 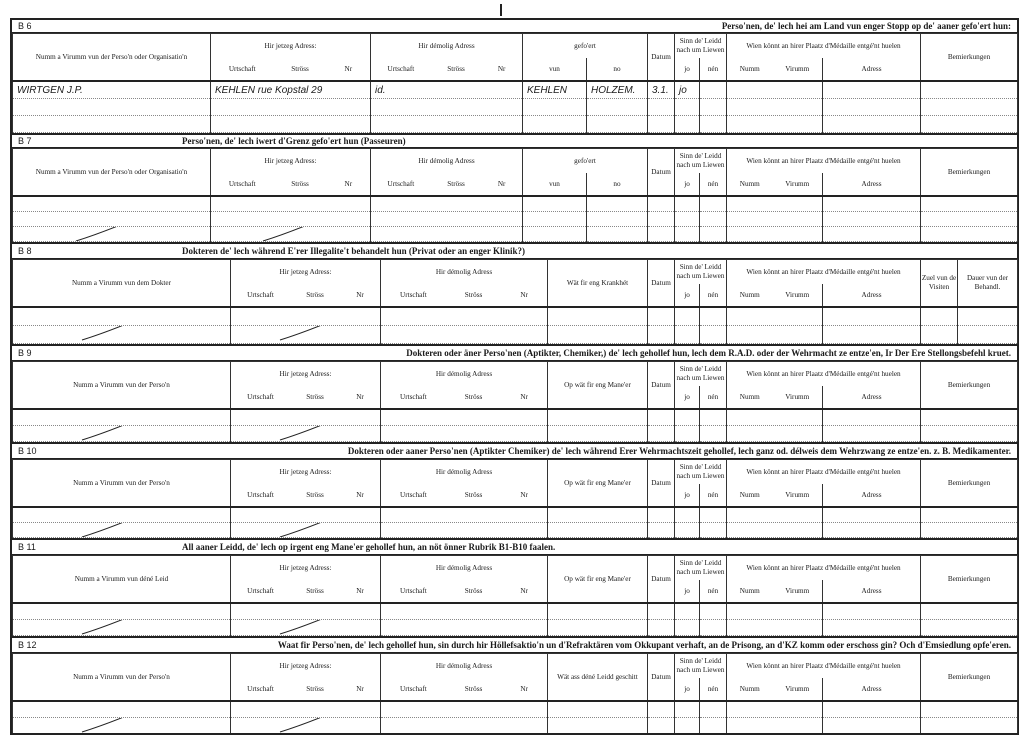 What do you see at coordinates (111, 89) in the screenshot?
I see `form-cell: WIRTGEN J.P.` at bounding box center [111, 89].